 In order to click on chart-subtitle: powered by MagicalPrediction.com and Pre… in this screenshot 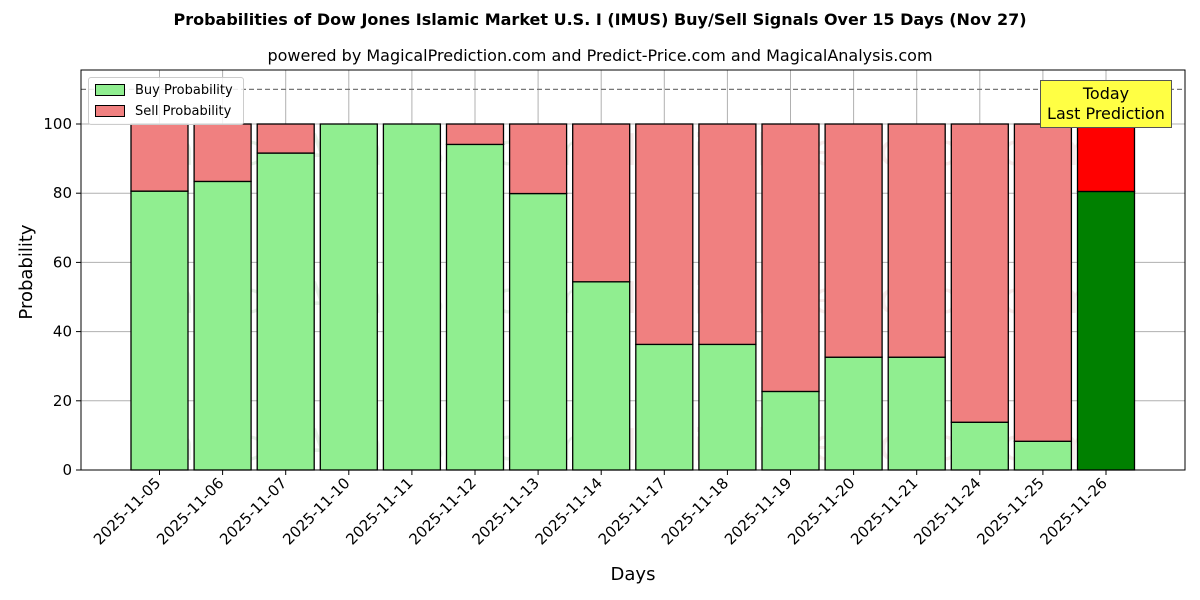, I will do `click(600, 55)`.